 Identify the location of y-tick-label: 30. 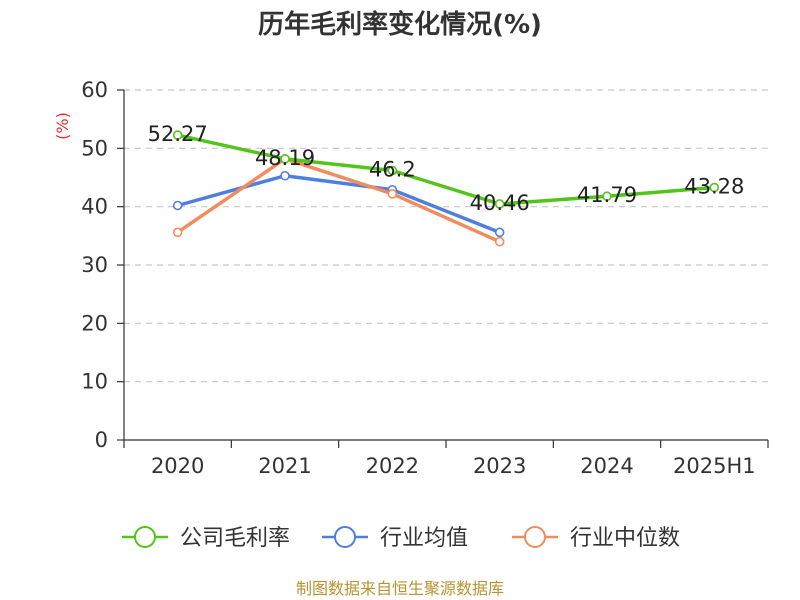
(94, 265).